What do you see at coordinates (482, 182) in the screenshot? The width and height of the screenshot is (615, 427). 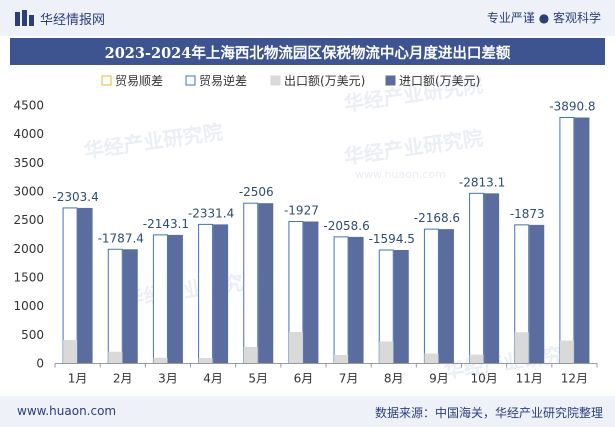 I see `balance-label: -2813.1` at bounding box center [482, 182].